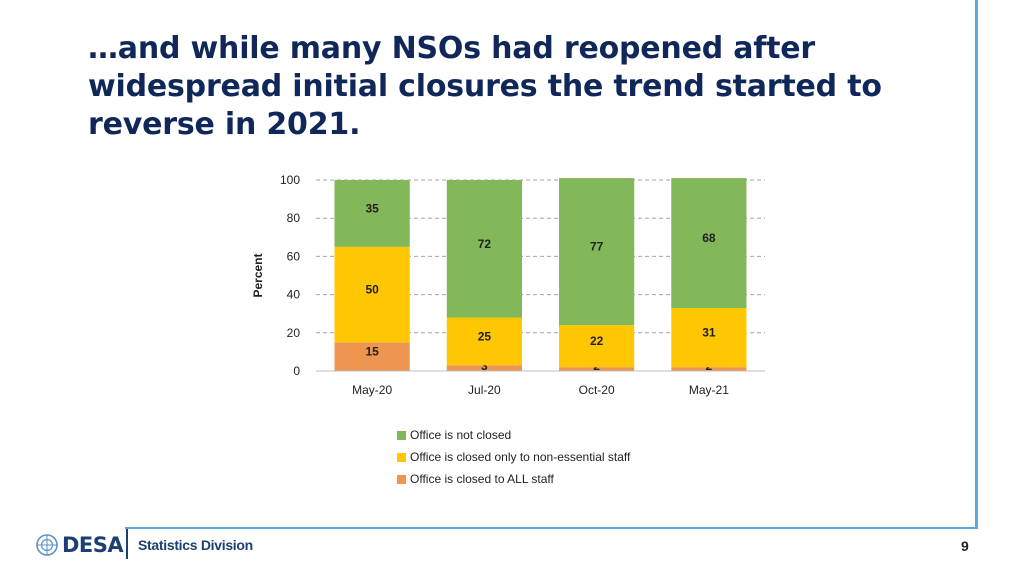 This screenshot has height=576, width=1024. What do you see at coordinates (93, 545) in the screenshot?
I see `desa-wordmark: DESA` at bounding box center [93, 545].